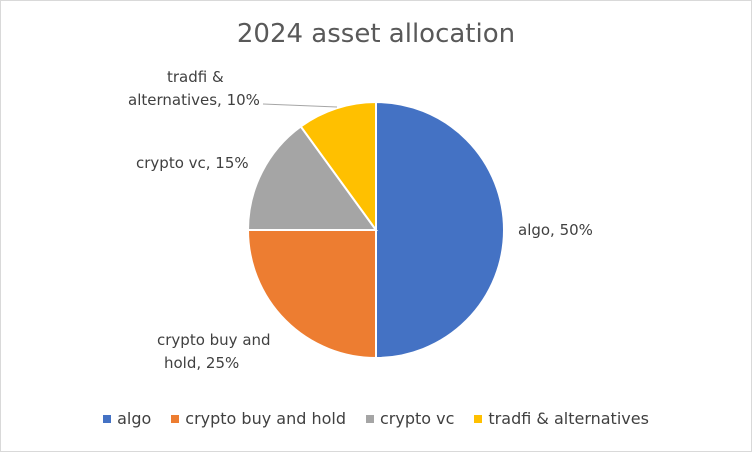  I want to click on legend-item: crypto buy and hold, so click(258, 418).